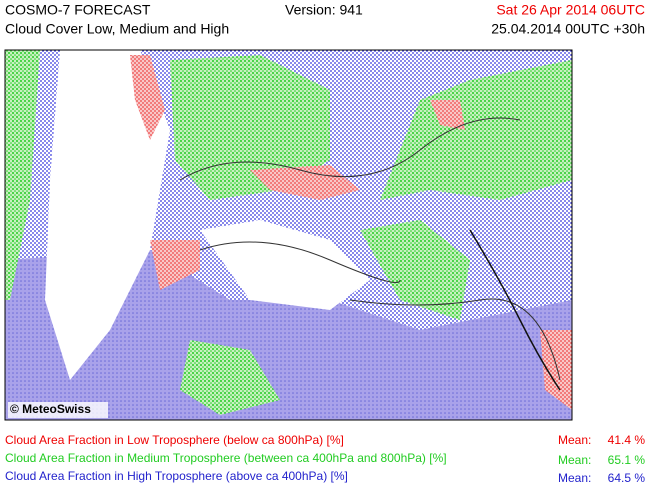 The height and width of the screenshot is (485, 650). I want to click on legend-mean: 41.4 %, so click(627, 440).